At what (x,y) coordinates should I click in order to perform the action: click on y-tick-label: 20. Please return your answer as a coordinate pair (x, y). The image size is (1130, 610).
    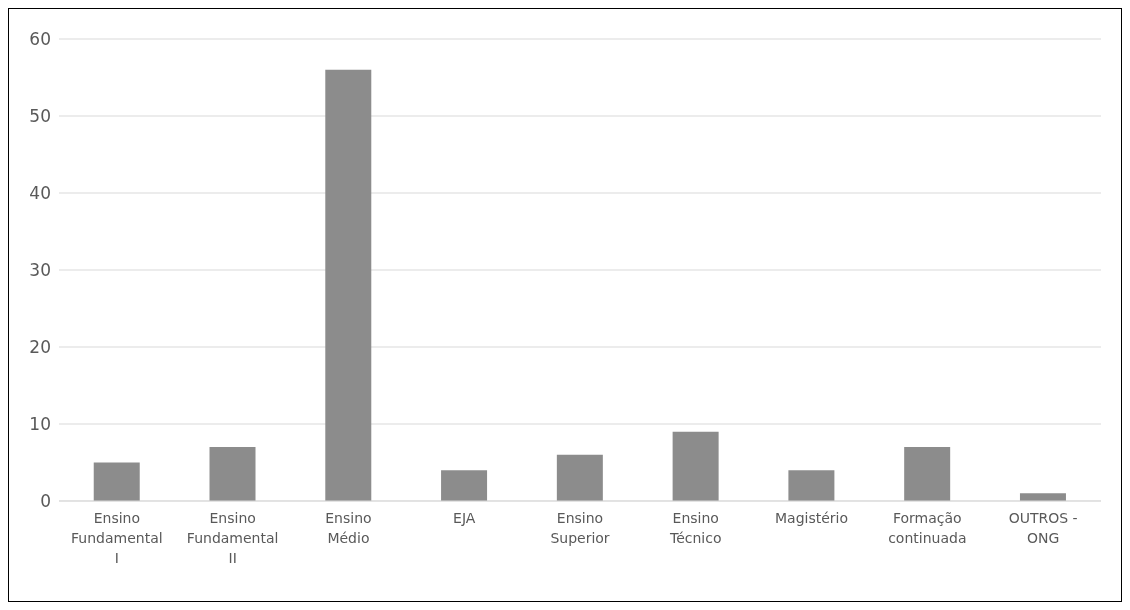
    Looking at the image, I should click on (40, 347).